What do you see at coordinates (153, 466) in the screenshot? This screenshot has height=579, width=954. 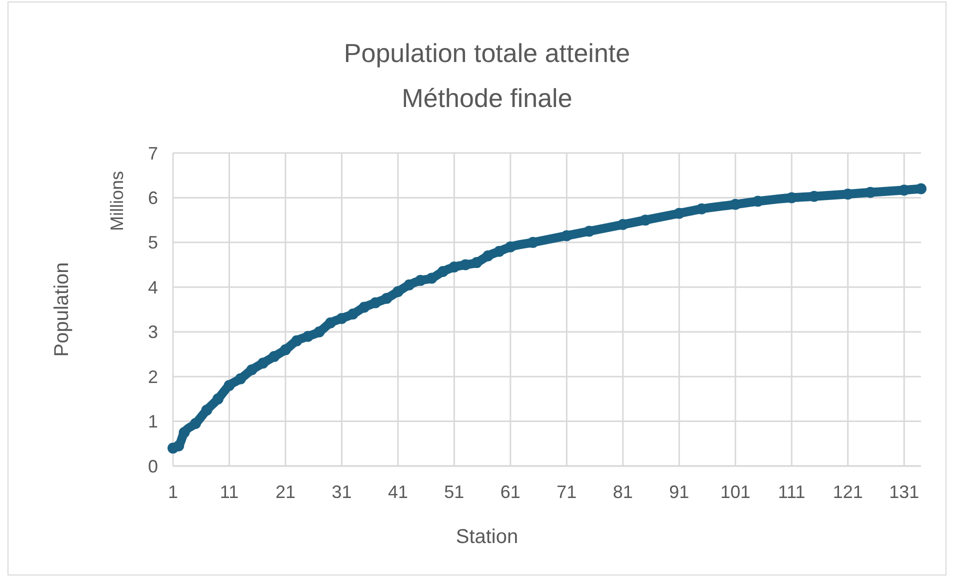 I see `y-tick-label: 0` at bounding box center [153, 466].